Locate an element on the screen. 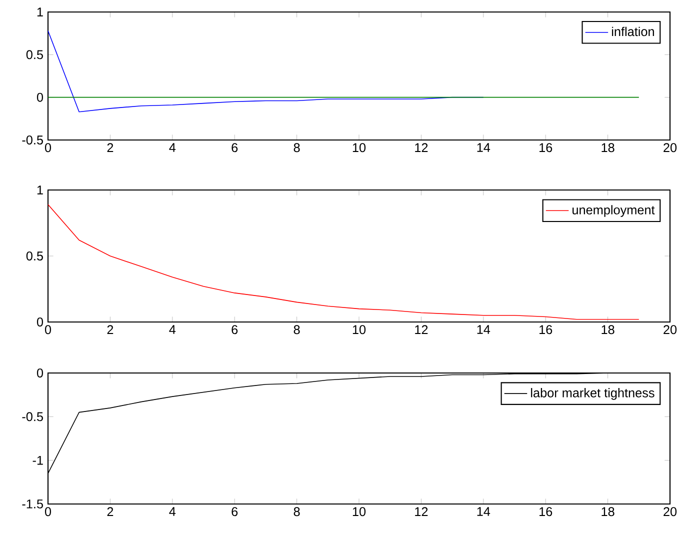 Image resolution: width=685 pixels, height=533 pixels. legend-label: inflation is located at coordinates (633, 31).